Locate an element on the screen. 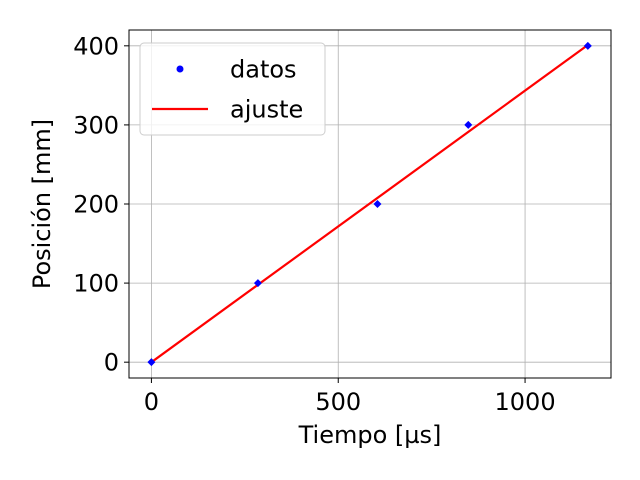 The height and width of the screenshot is (480, 640). x-tick-label: 0 is located at coordinates (151, 402).